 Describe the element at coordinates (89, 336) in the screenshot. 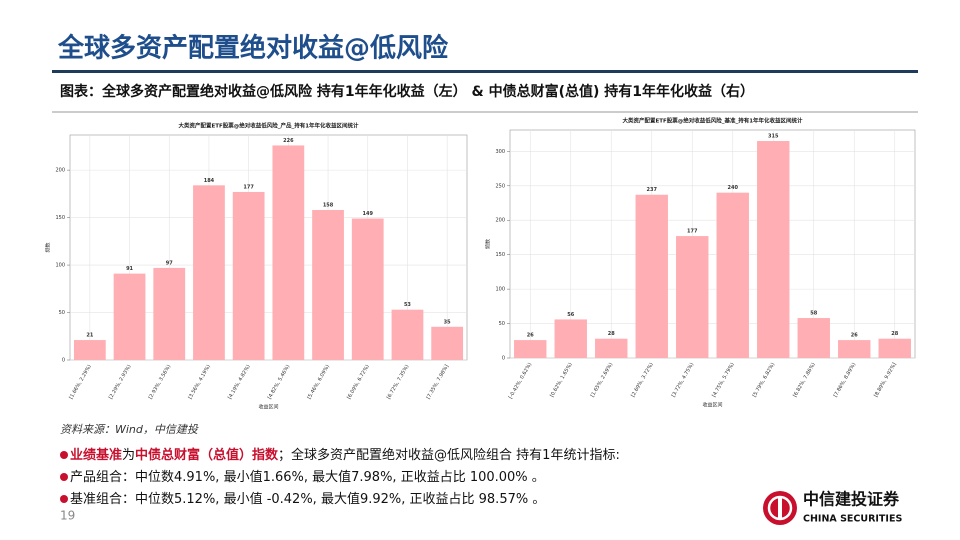

I see `value-label: 21` at that location.